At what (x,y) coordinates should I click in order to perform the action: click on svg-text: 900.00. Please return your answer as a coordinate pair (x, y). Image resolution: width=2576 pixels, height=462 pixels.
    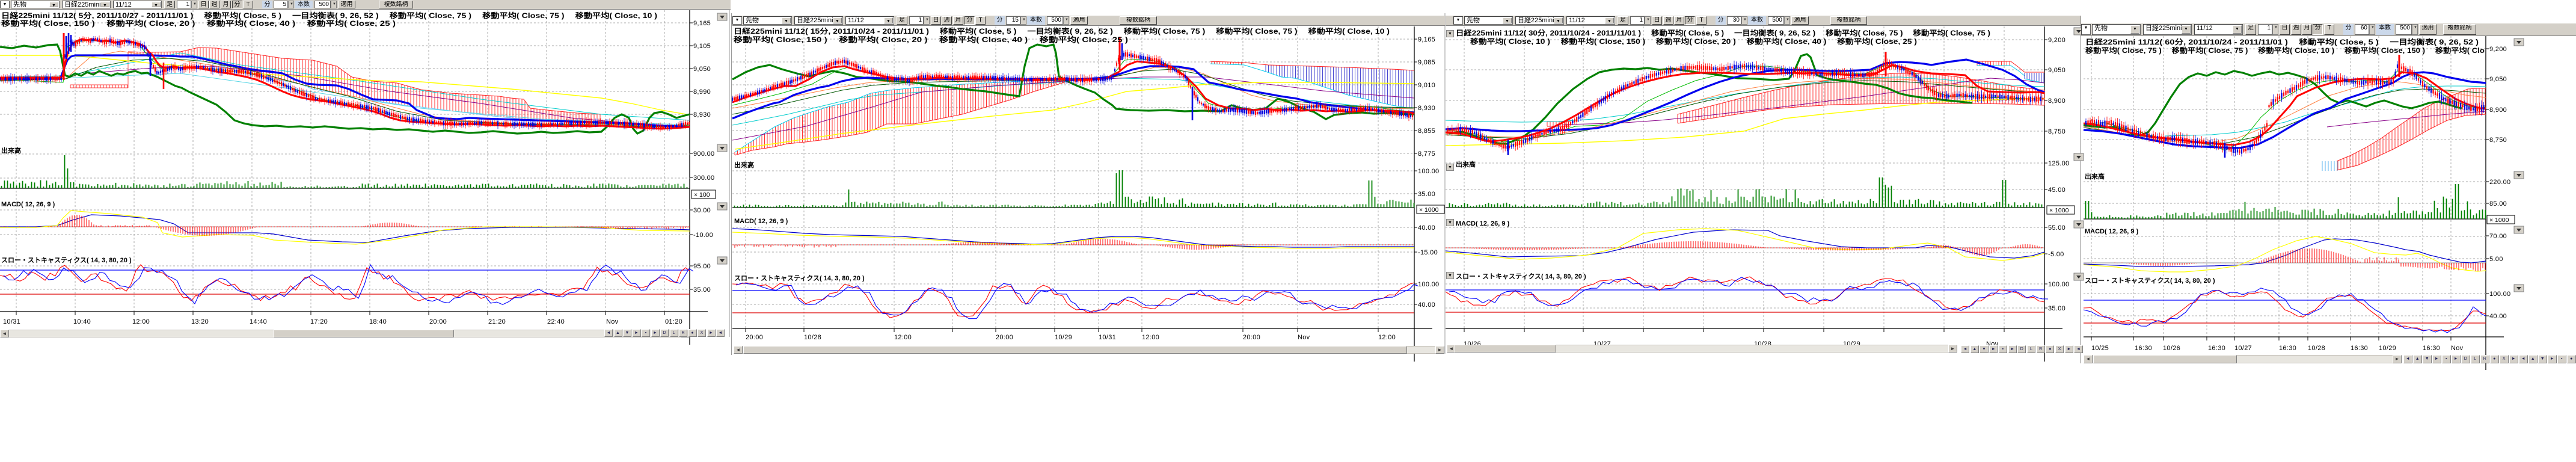
    Looking at the image, I should click on (703, 154).